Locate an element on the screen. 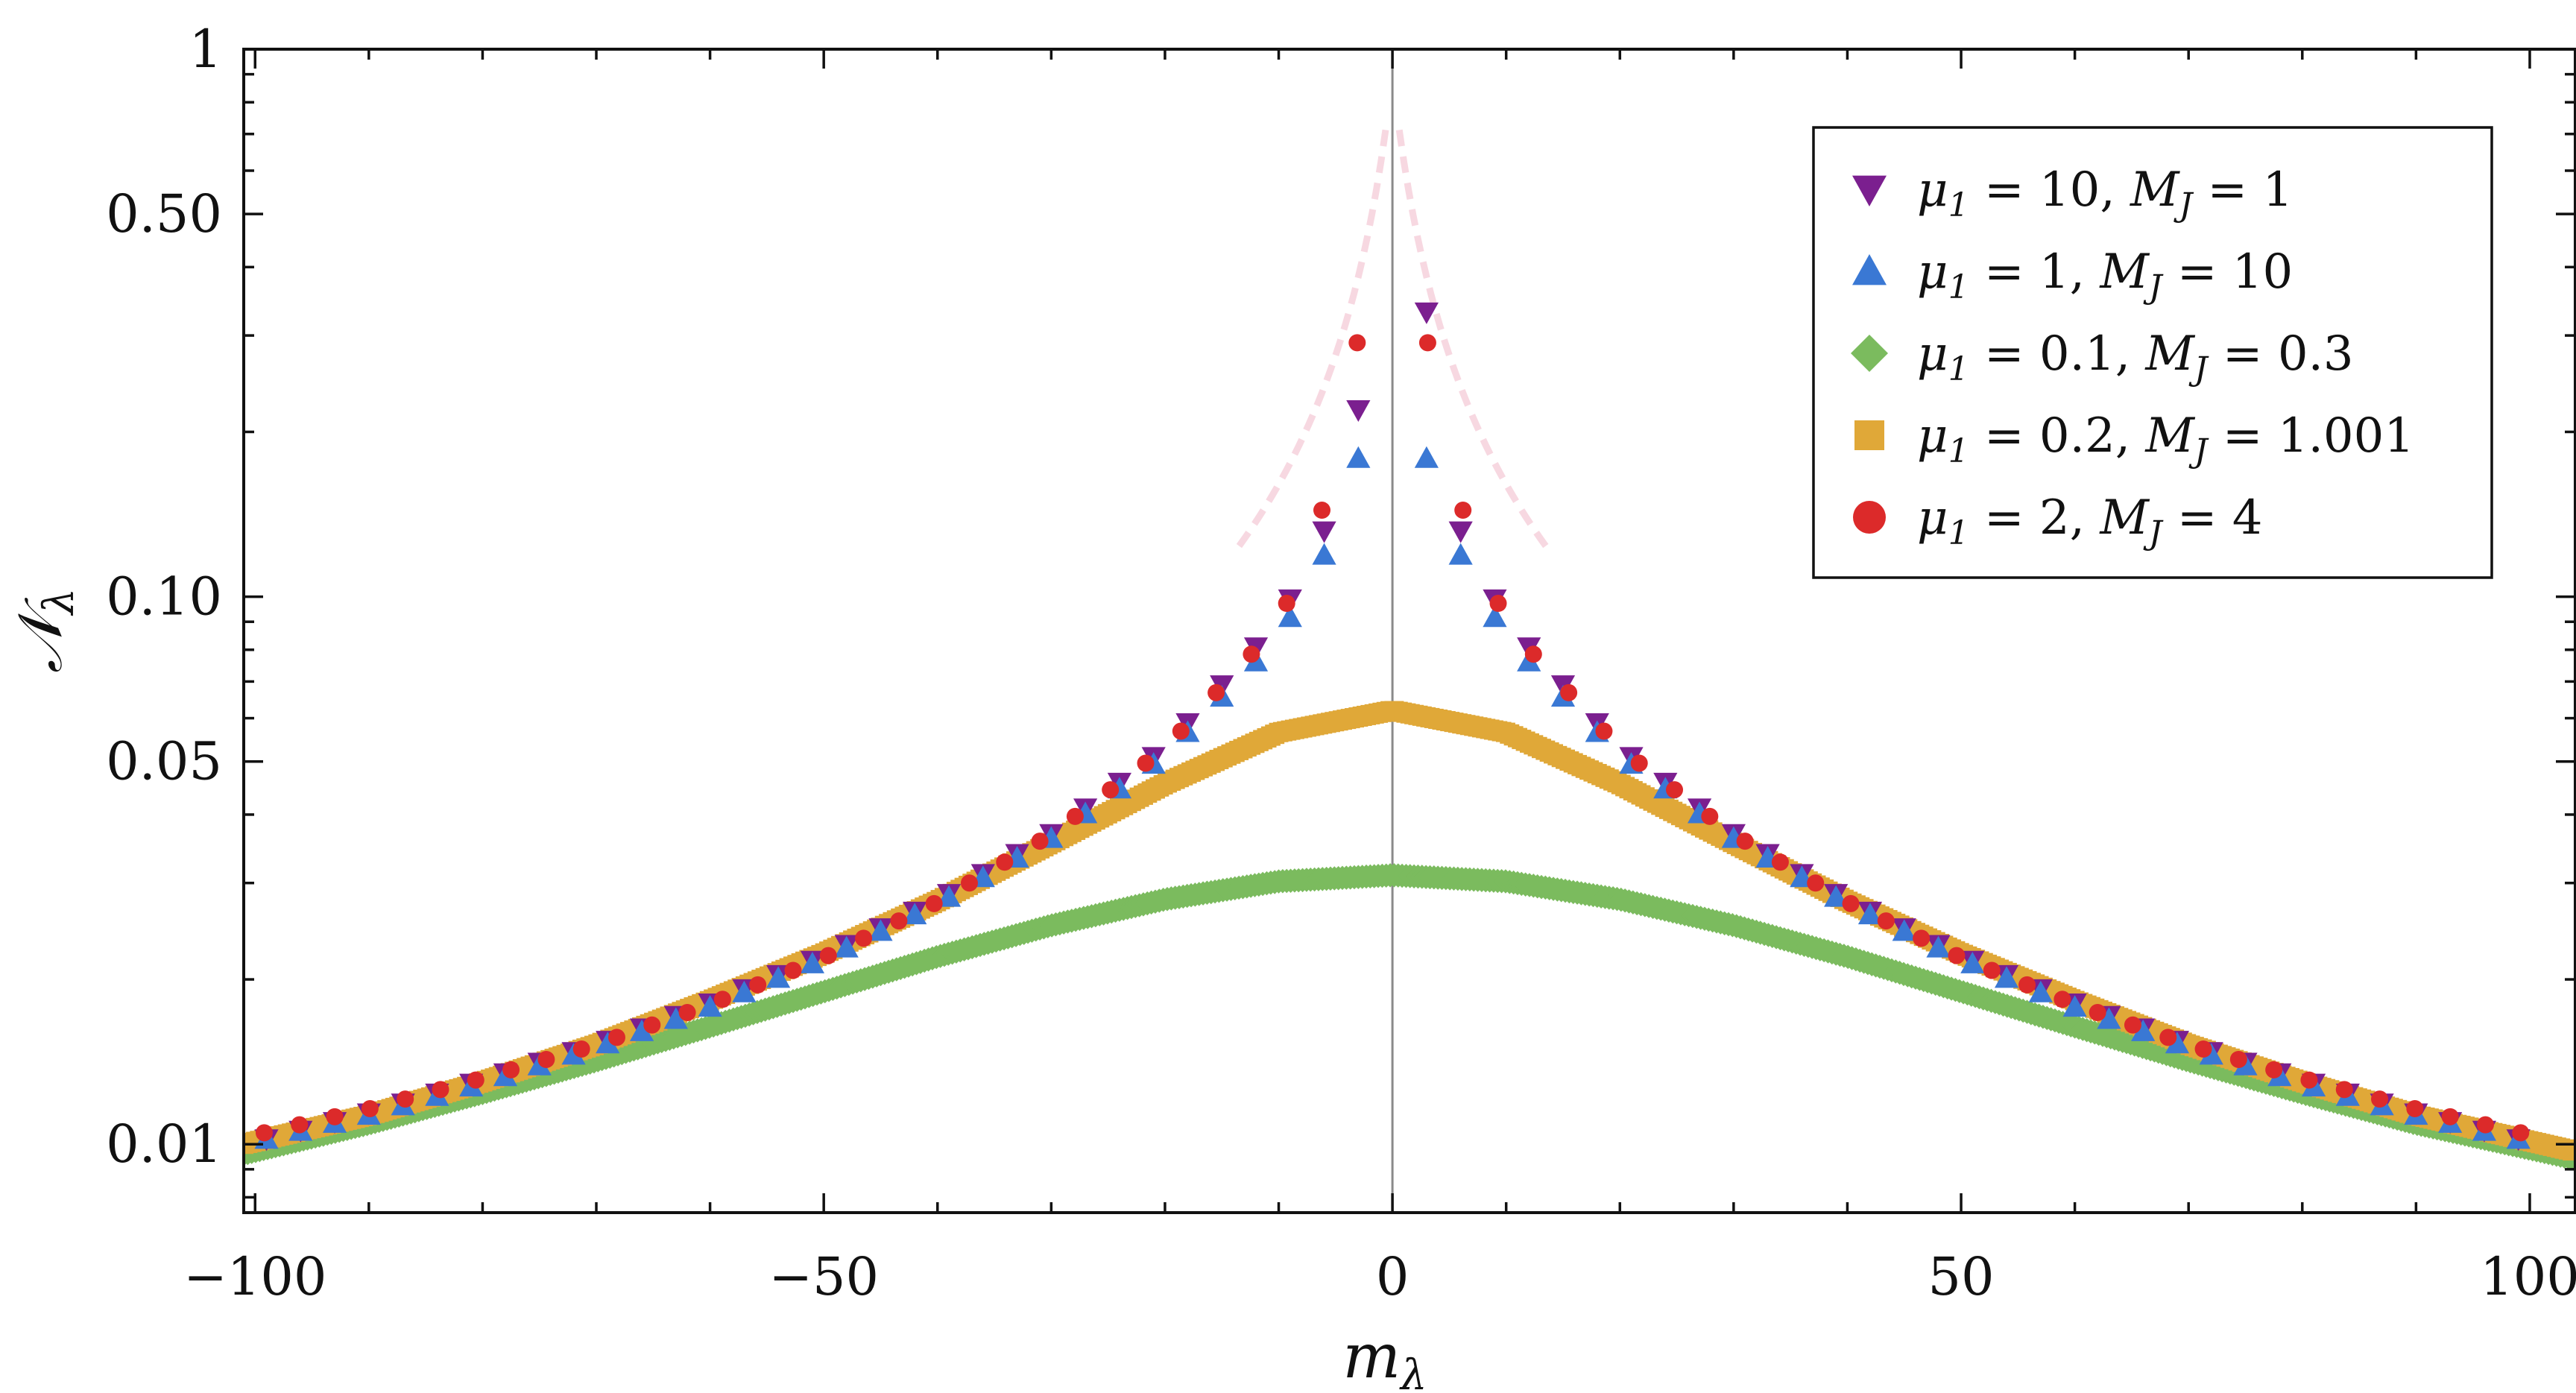 This screenshot has width=2576, height=1393. y-axis-label: 𝒩λ is located at coordinates (44, 630).